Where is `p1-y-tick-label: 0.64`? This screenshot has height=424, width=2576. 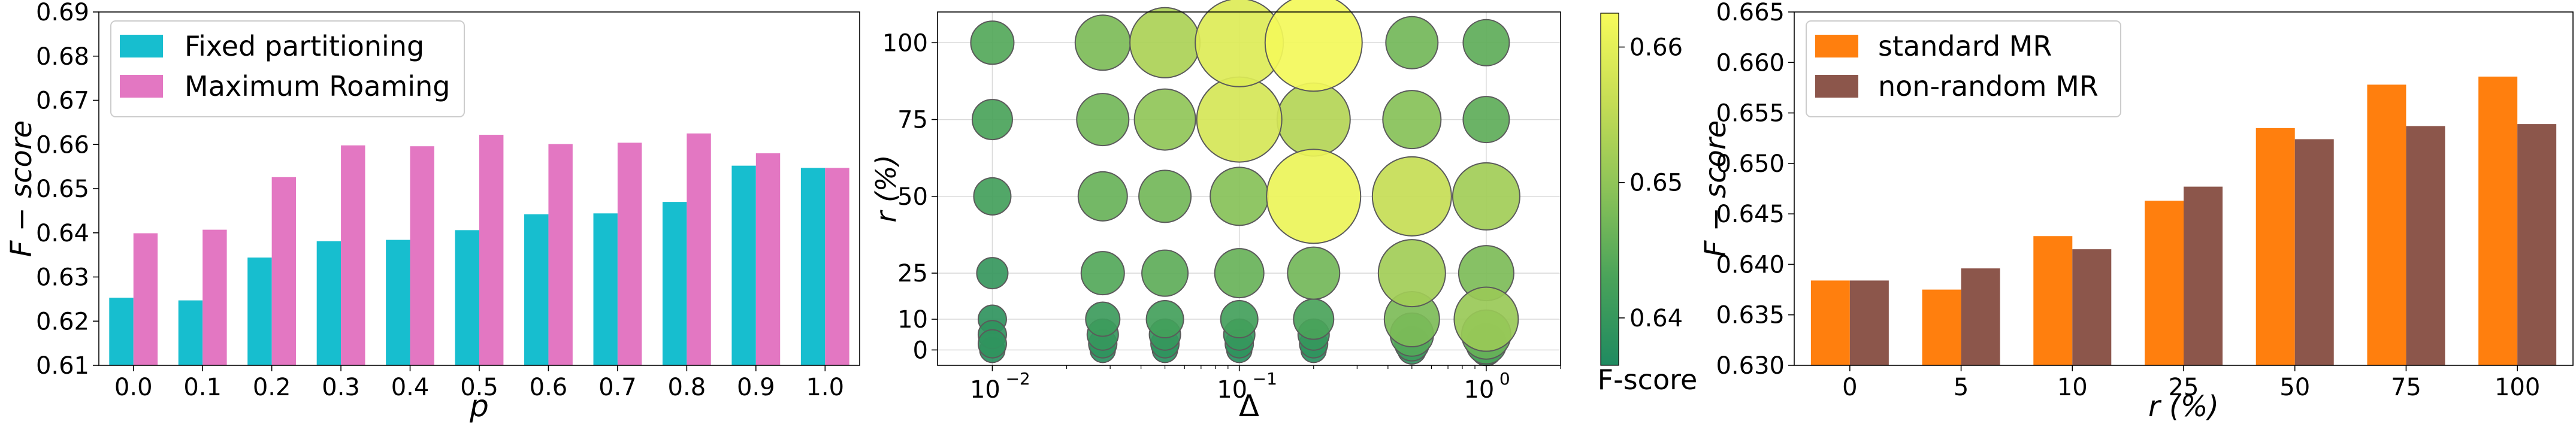 p1-y-tick-label: 0.64 is located at coordinates (62, 233).